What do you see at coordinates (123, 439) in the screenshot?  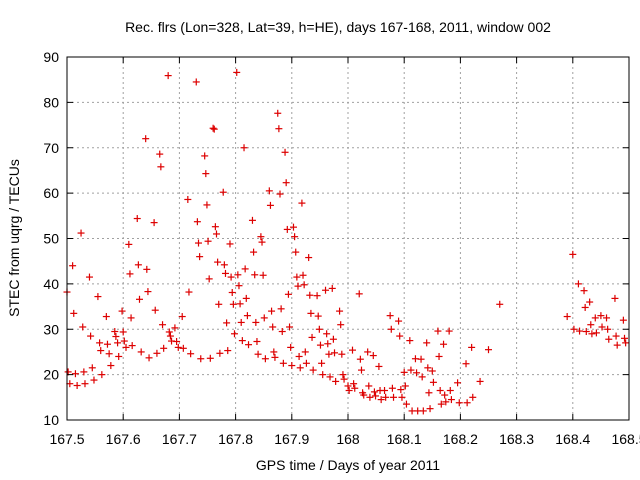 I see `x-tick-label: 167.6` at bounding box center [123, 439].